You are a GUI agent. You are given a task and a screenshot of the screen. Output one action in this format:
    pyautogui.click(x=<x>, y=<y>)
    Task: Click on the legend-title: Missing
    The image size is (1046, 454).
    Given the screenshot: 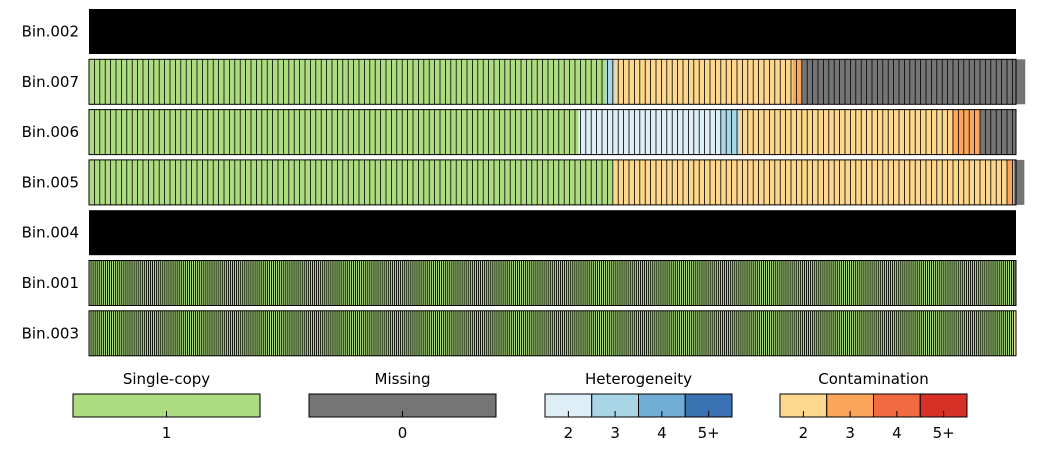 What is the action you would take?
    pyautogui.click(x=403, y=379)
    